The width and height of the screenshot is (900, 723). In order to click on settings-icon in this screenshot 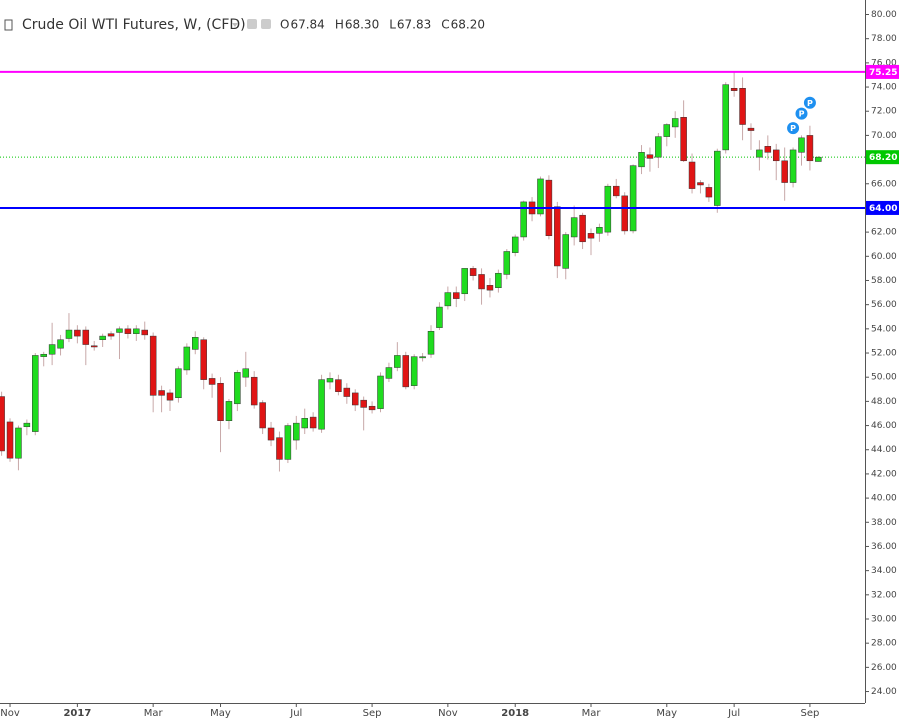, I will do `click(252, 24)`.